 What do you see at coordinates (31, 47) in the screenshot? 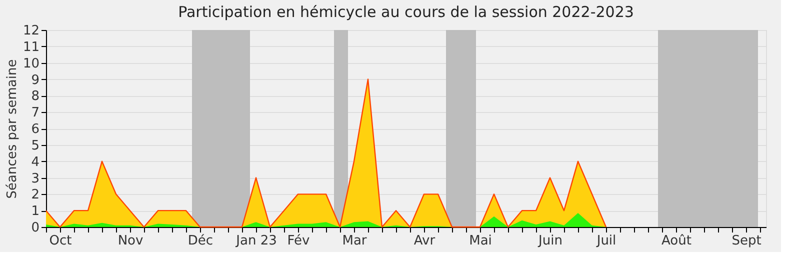
I see `y-tick-label: 11` at bounding box center [31, 47].